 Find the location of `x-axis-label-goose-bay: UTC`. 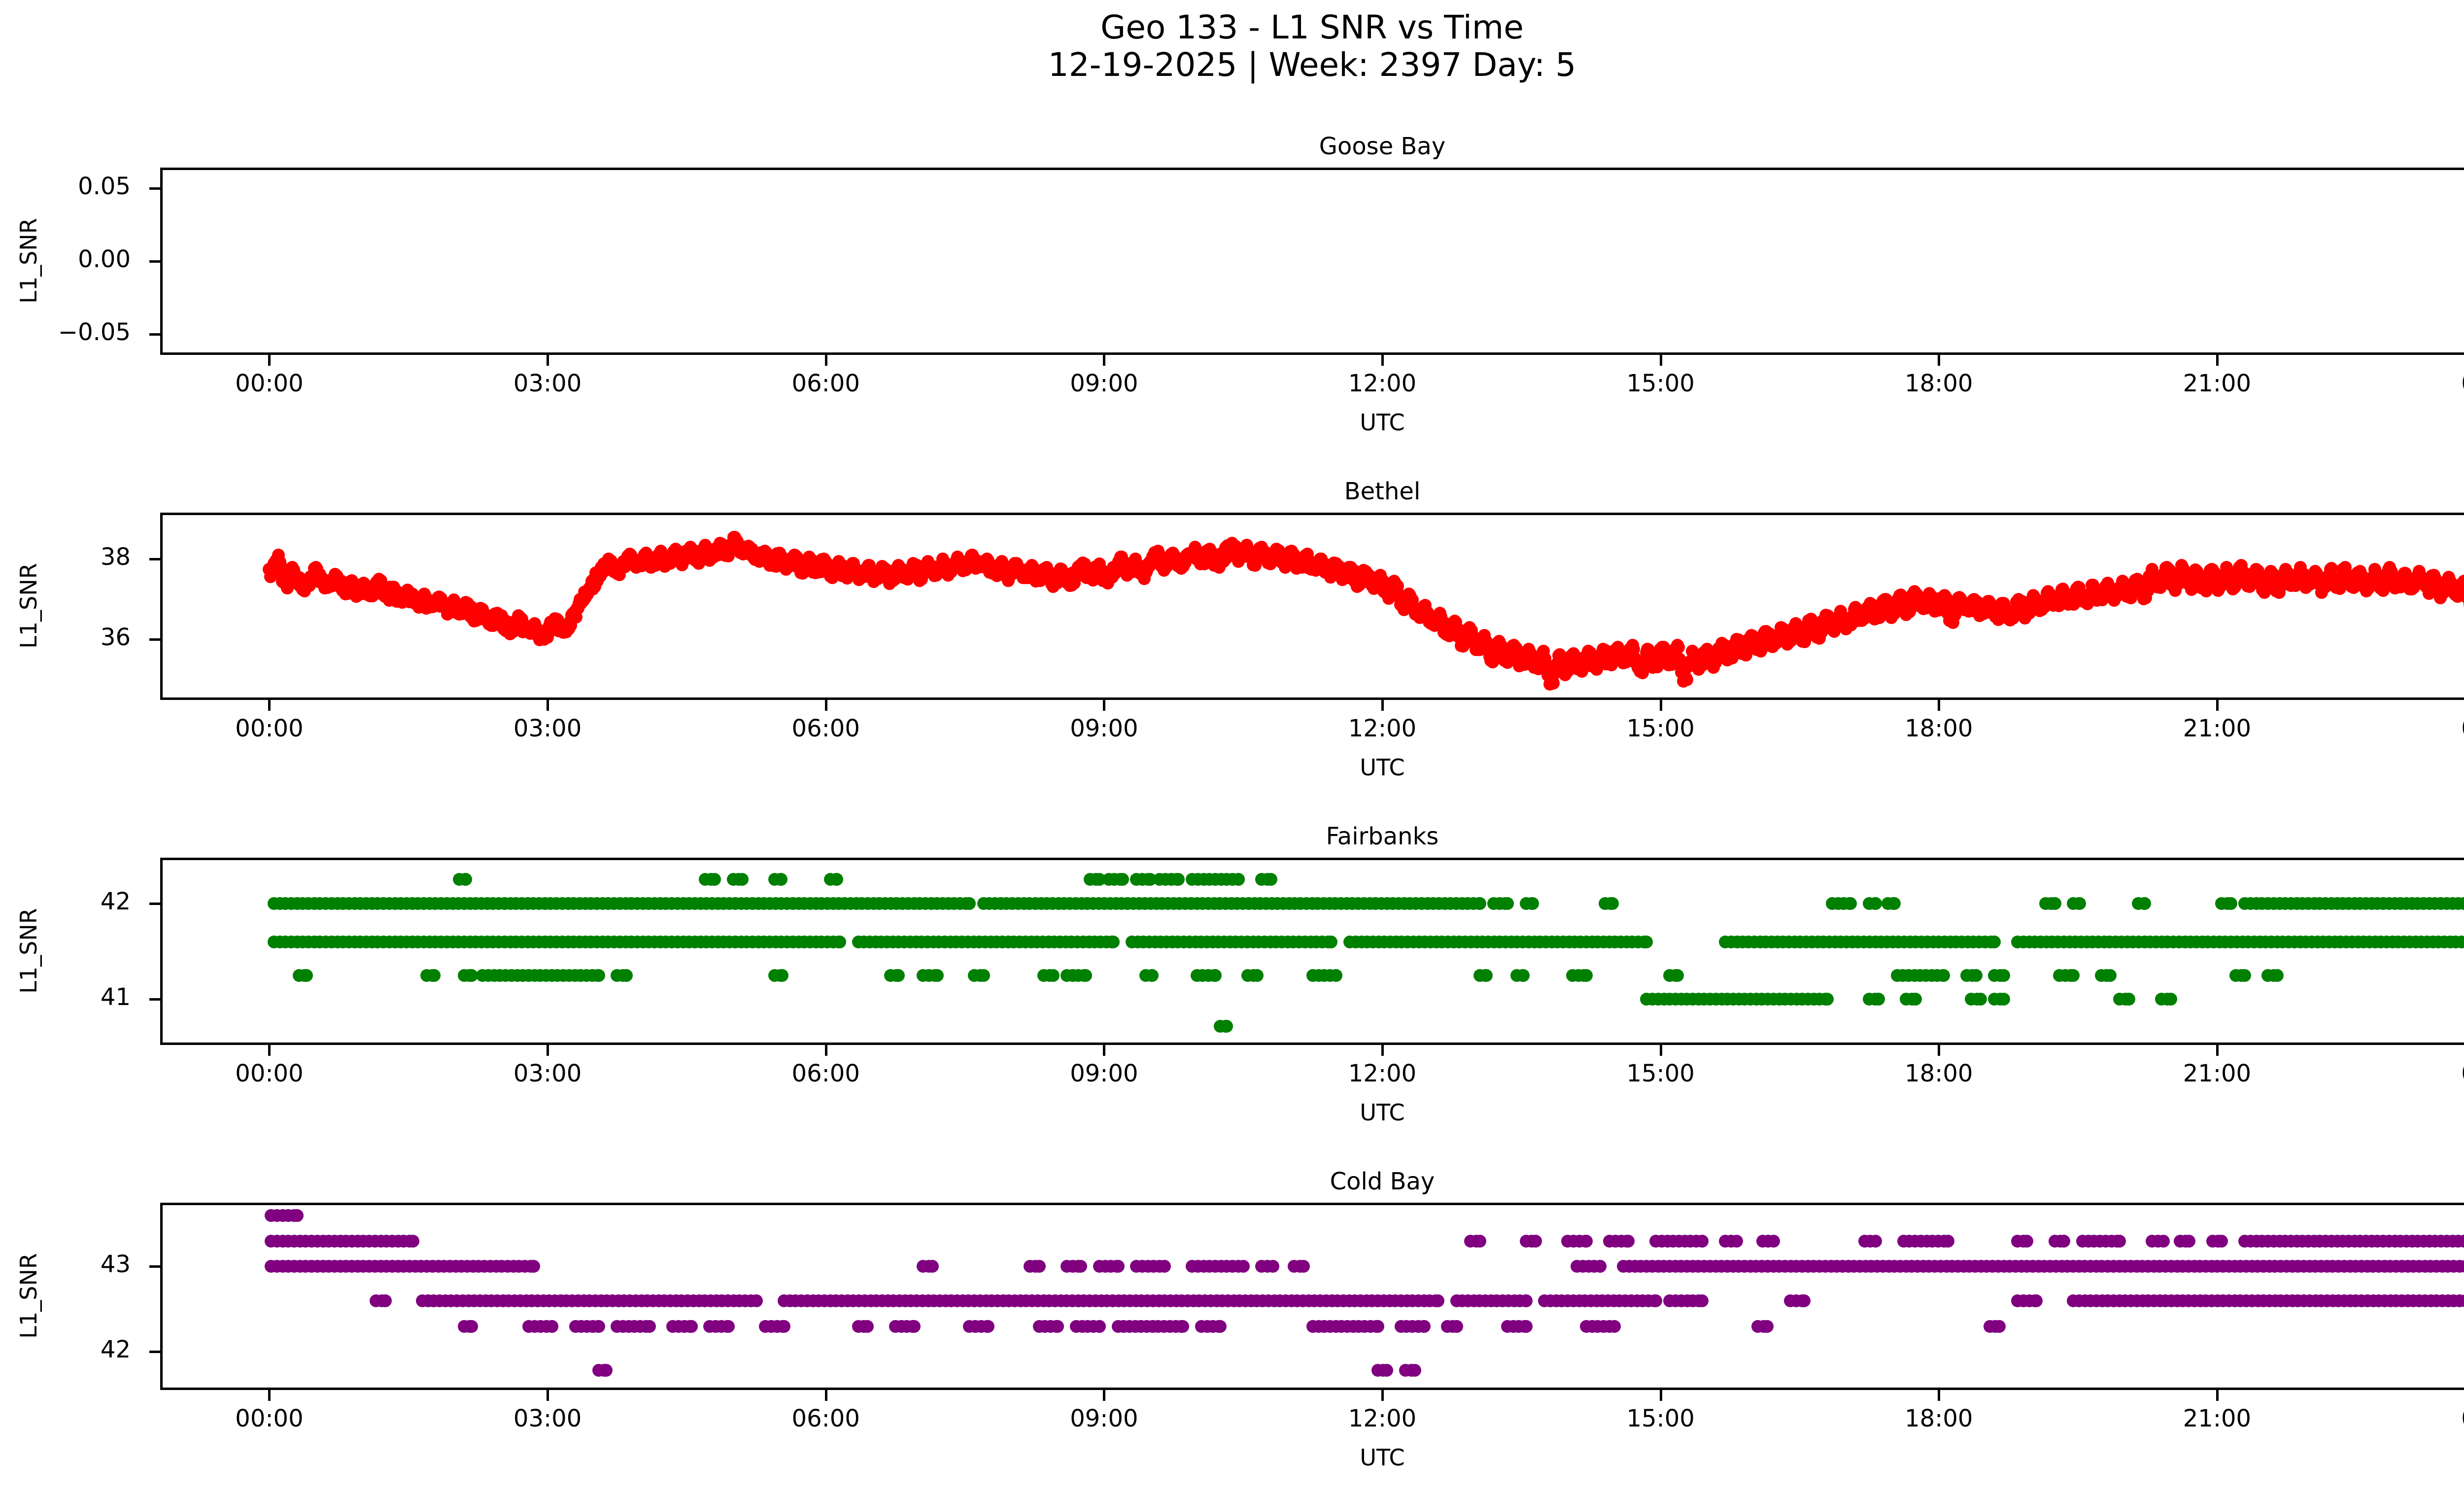

x-axis-label-goose-bay: UTC is located at coordinates (1382, 422).